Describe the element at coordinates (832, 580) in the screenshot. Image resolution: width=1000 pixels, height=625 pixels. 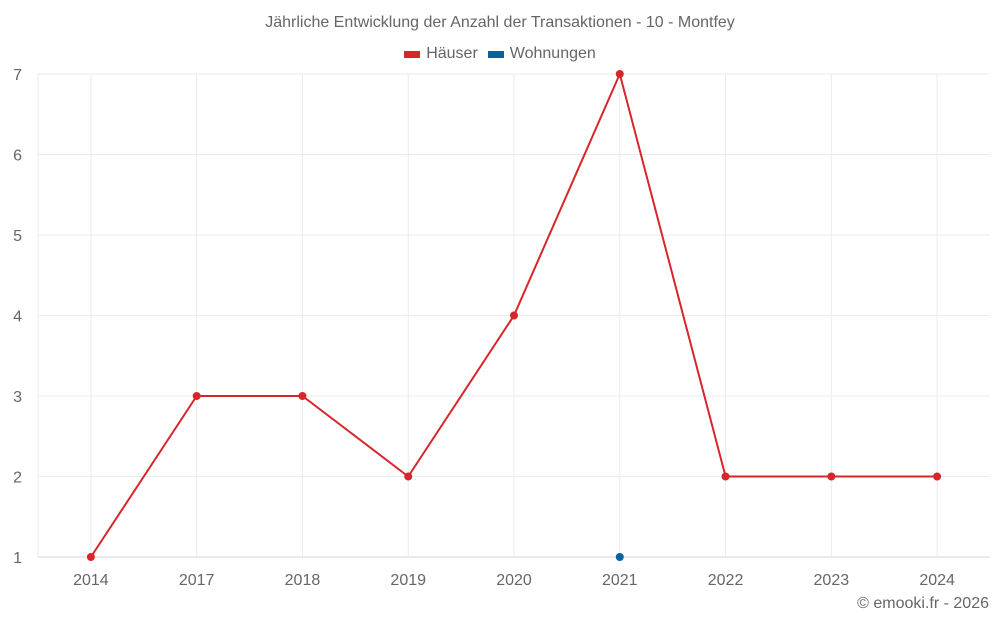
I see `x-tick-label: 2023` at that location.